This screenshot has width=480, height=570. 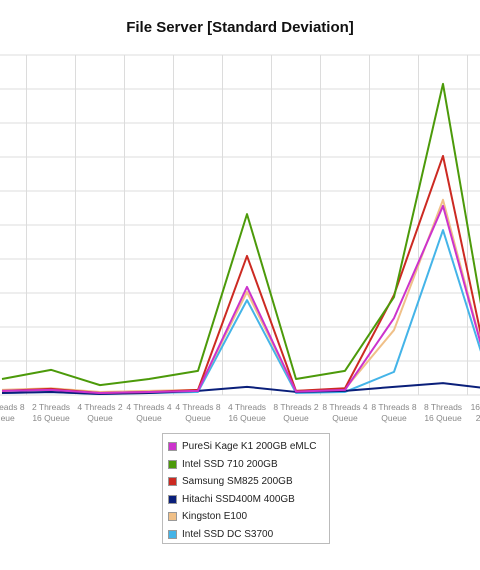 I want to click on legend-item: PureSi Kage K1 200GB eMLC, so click(x=246, y=447).